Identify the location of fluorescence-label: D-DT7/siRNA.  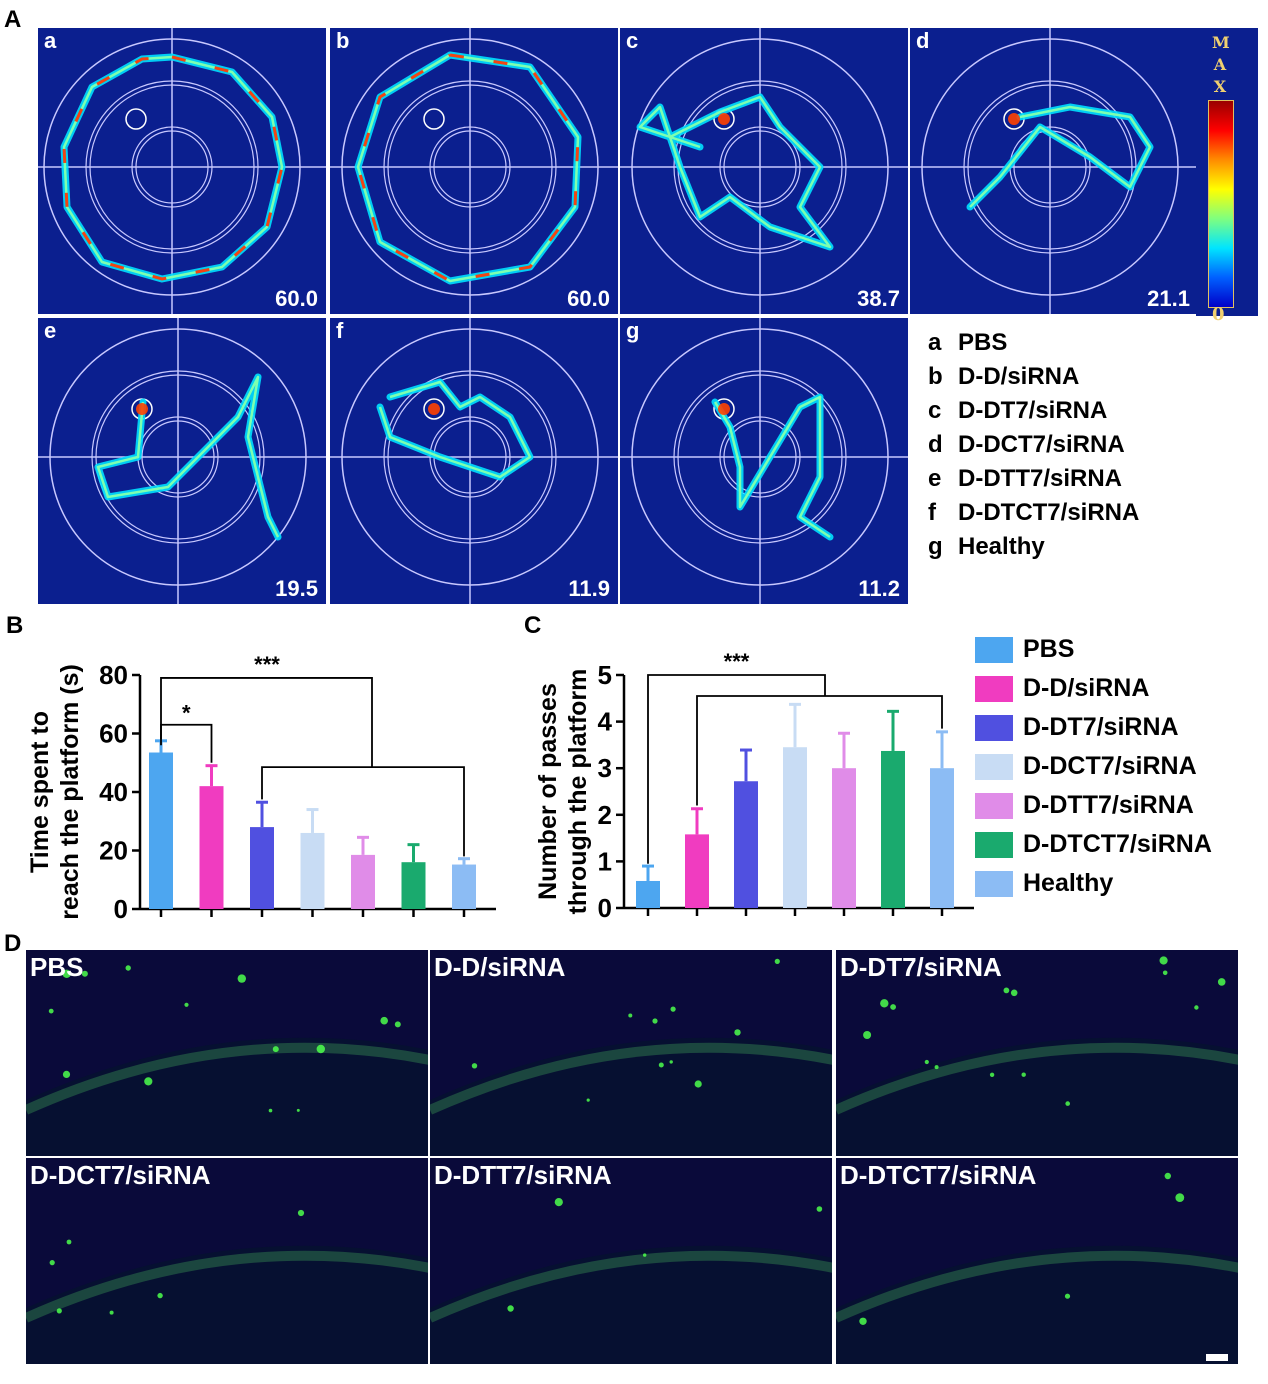
(921, 967).